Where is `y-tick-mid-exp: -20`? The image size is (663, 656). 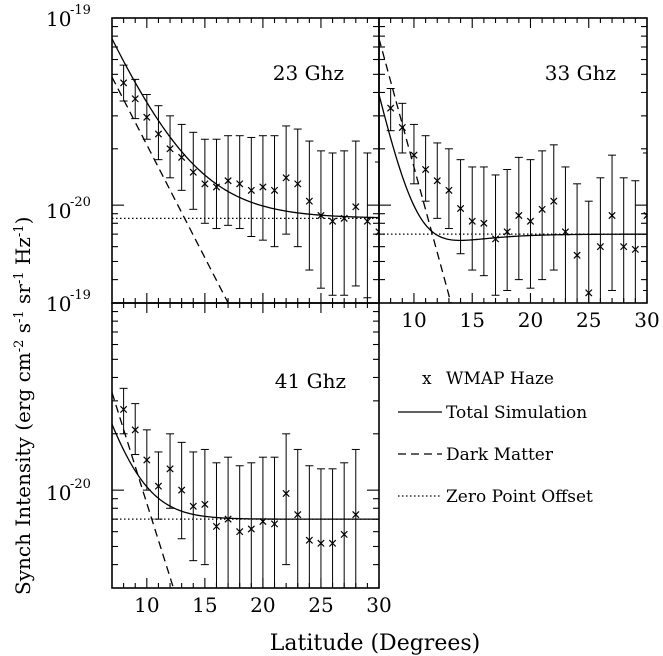 y-tick-mid-exp: -20 is located at coordinates (80, 202).